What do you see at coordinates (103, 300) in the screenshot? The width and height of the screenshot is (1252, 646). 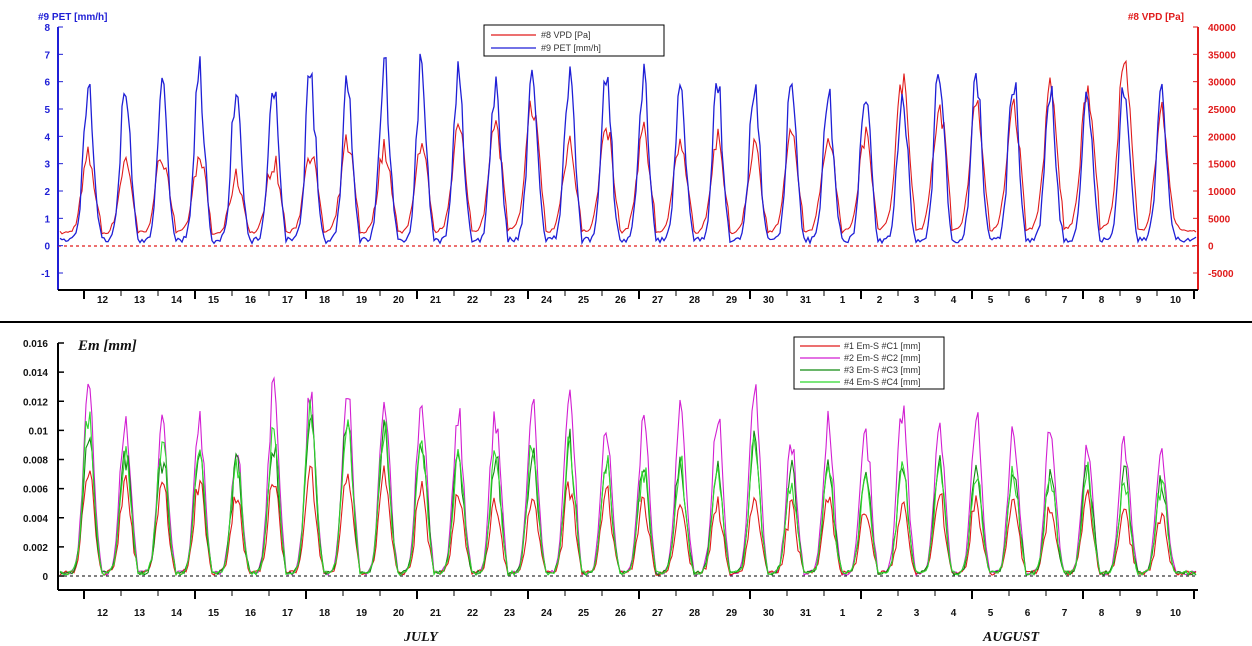 I see `top-x-tick-label: 12` at bounding box center [103, 300].